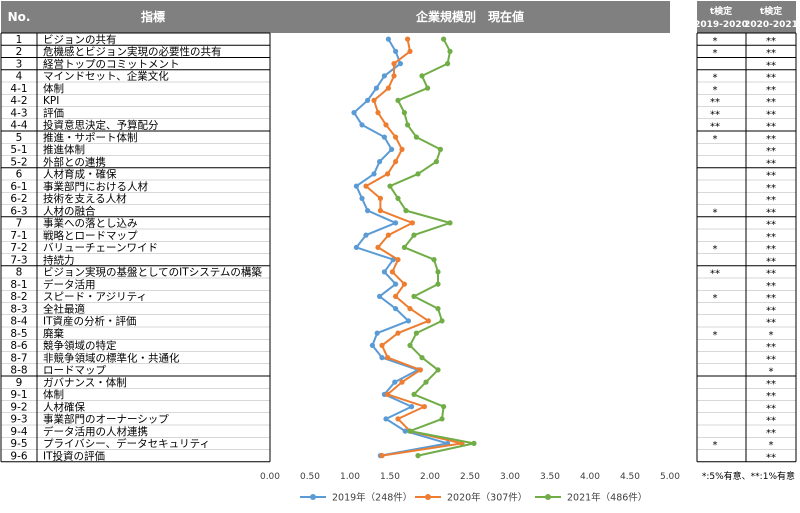 The height and width of the screenshot is (513, 800). Describe the element at coordinates (18, 113) in the screenshot. I see `row-no: 4-3` at that location.